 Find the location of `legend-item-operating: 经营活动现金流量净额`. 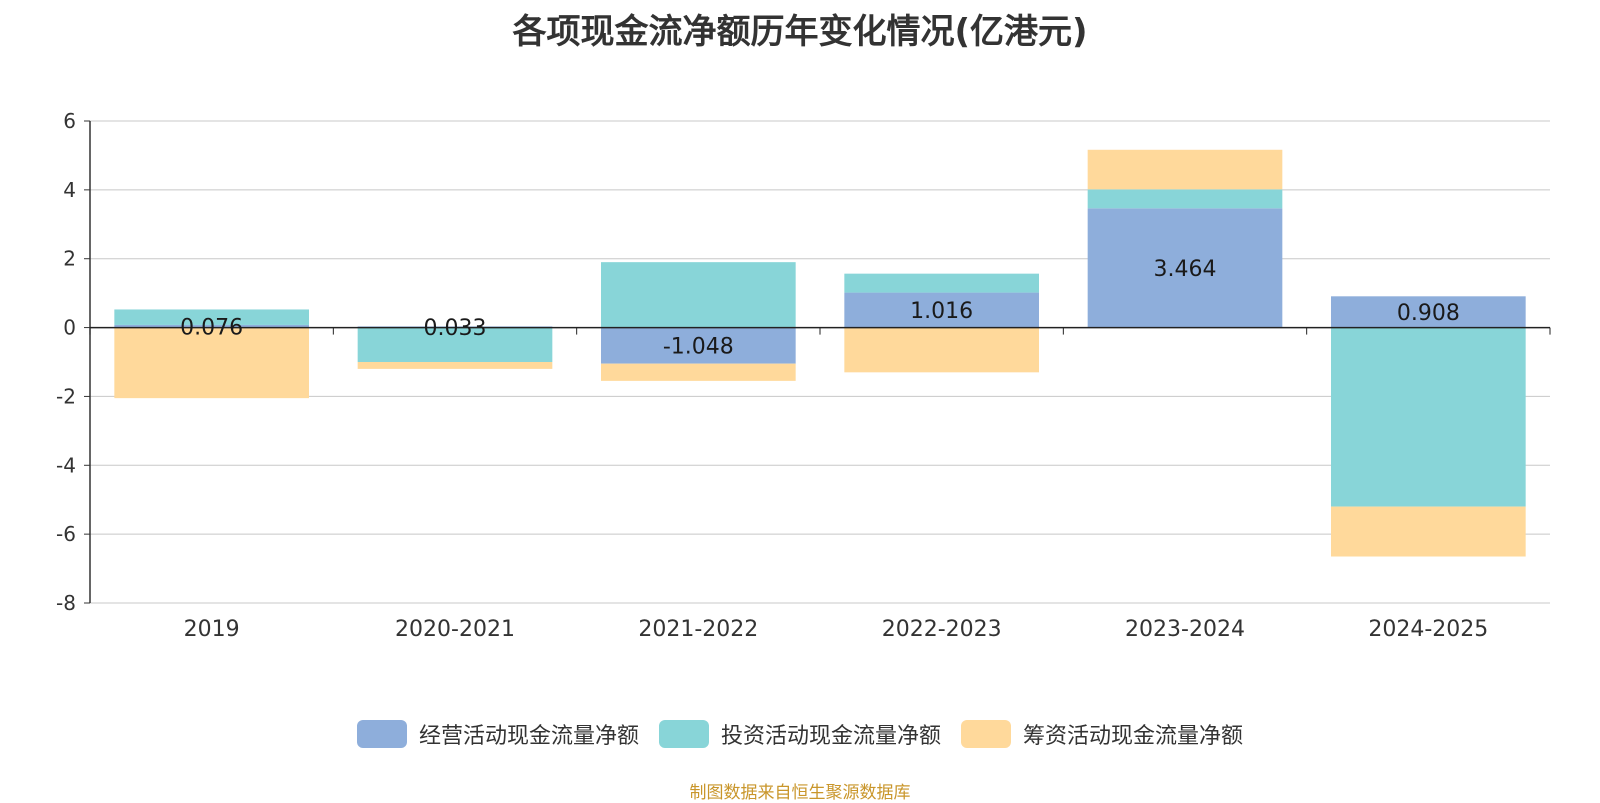

legend-item-operating: 经营活动现金流量净额 is located at coordinates (497, 734).